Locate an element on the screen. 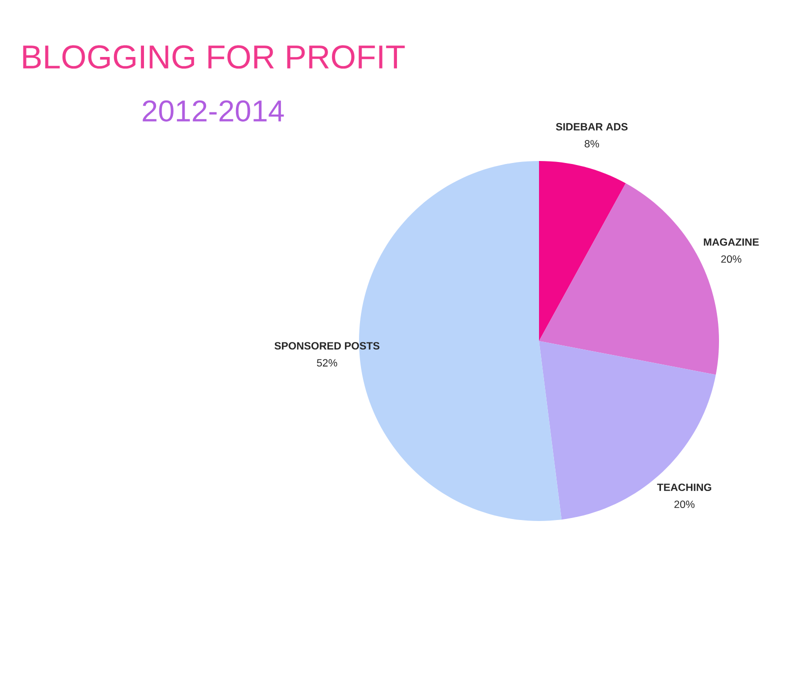  slice-label: TEACHING is located at coordinates (684, 488).